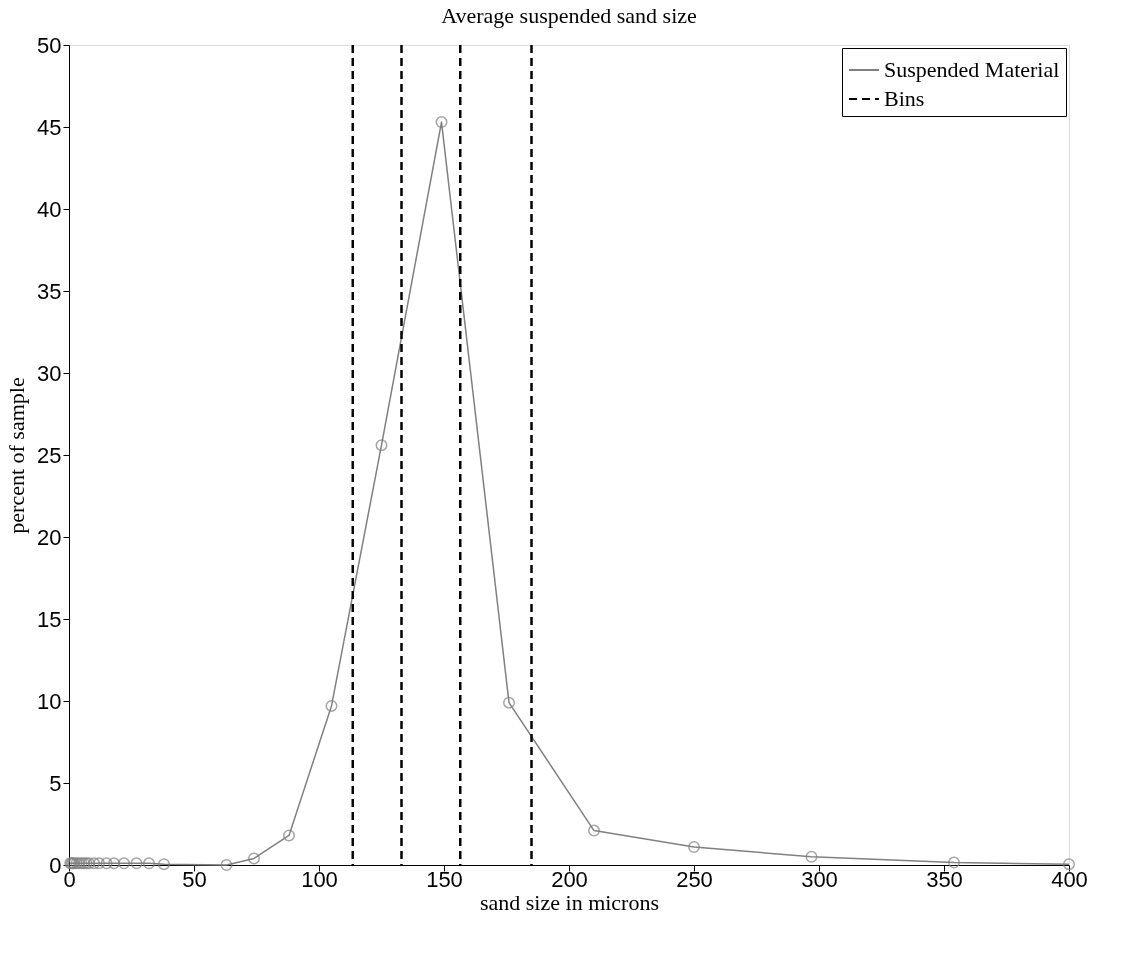  What do you see at coordinates (944, 879) in the screenshot?
I see `x-tick-label: 350` at bounding box center [944, 879].